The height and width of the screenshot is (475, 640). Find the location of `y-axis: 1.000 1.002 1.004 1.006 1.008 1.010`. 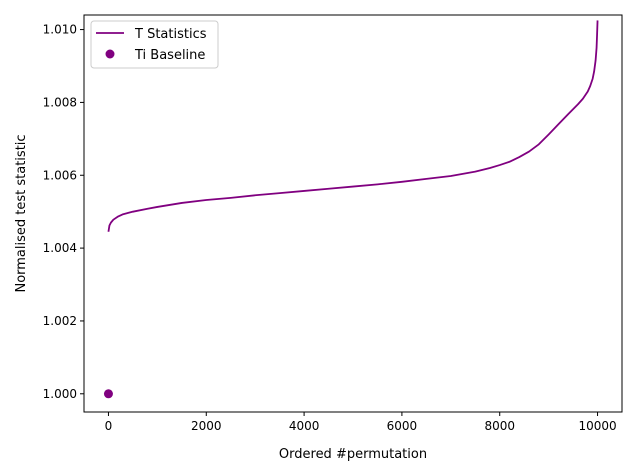

y-axis: 1.000 1.002 1.004 1.006 1.008 1.010 is located at coordinates (63, 212).